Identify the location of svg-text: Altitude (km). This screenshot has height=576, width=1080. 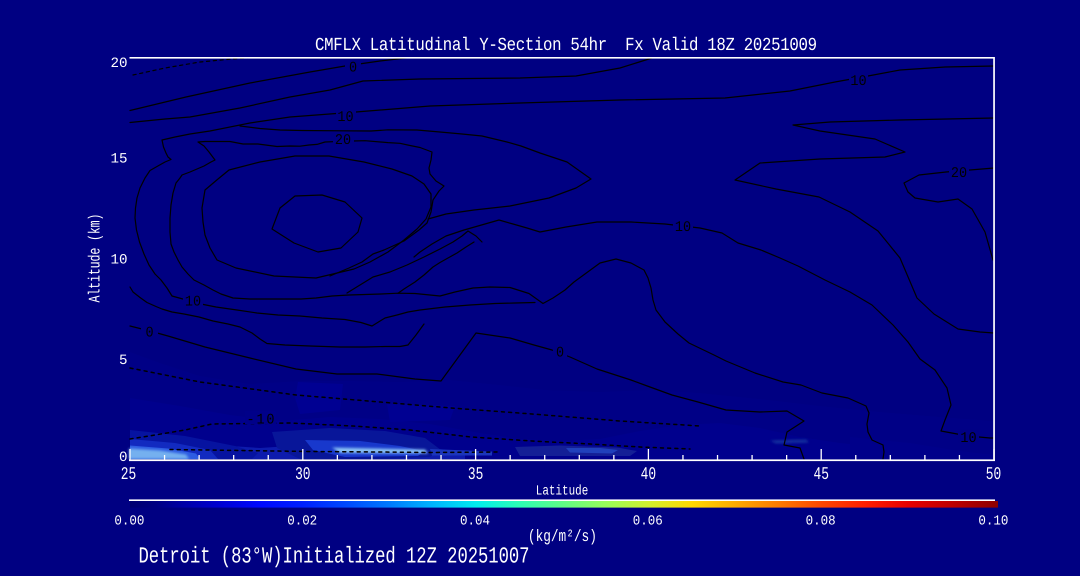
(96, 258).